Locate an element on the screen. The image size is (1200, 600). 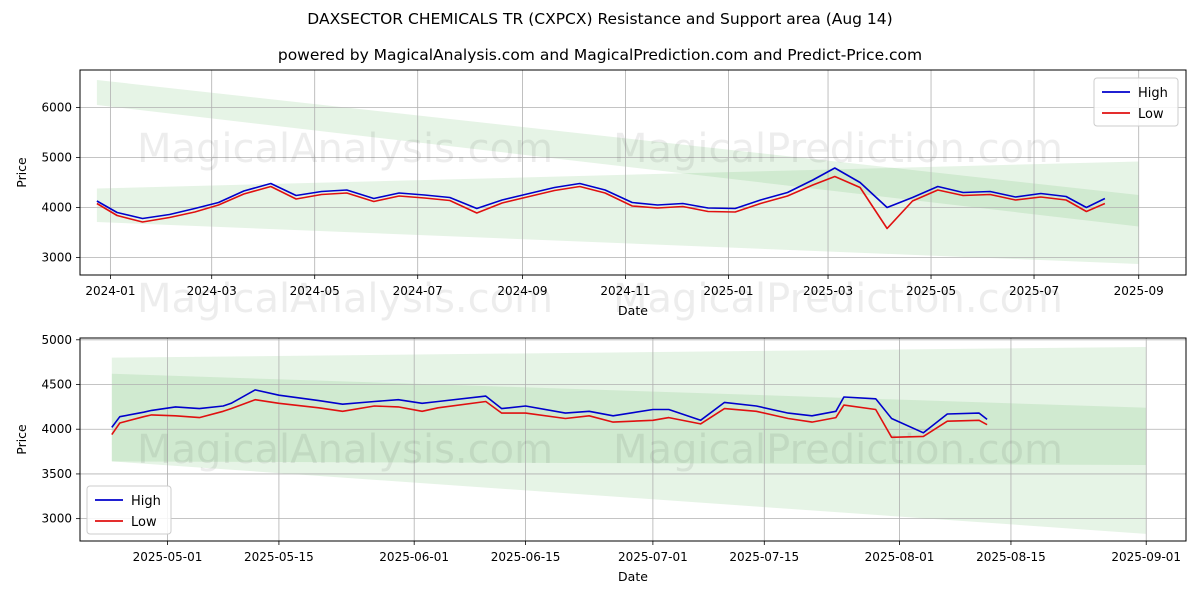
x-tick-label: 2025-08-15 is located at coordinates (1011, 557).